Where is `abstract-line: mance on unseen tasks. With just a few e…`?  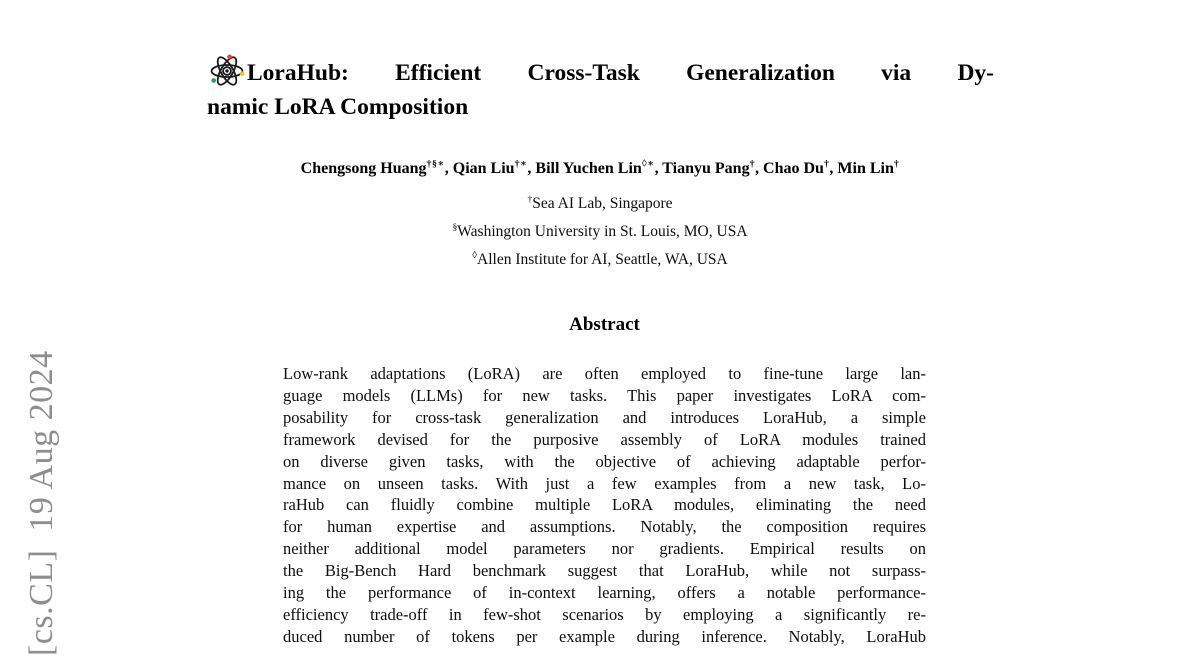 abstract-line: mance on unseen tasks. With just a few e… is located at coordinates (604, 483).